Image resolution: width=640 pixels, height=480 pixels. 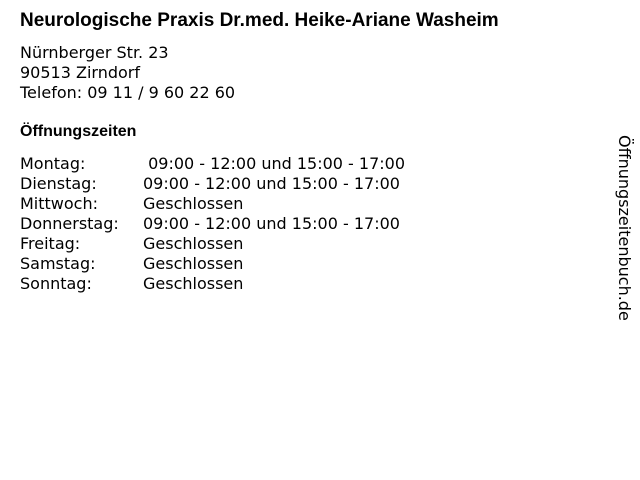 What do you see at coordinates (94, 52) in the screenshot?
I see `street: Nürnberger Str. 23` at bounding box center [94, 52].